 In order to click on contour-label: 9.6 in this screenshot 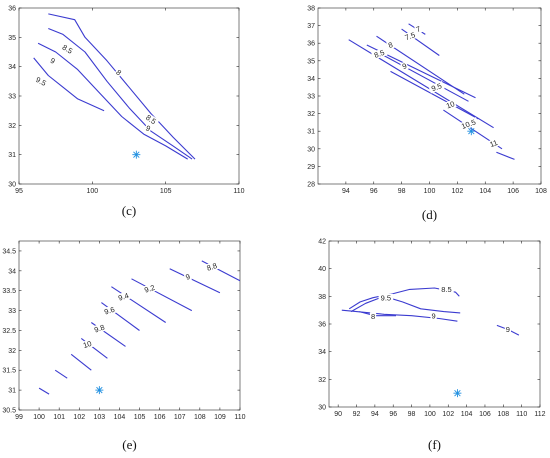, I will do `click(109, 311)`.